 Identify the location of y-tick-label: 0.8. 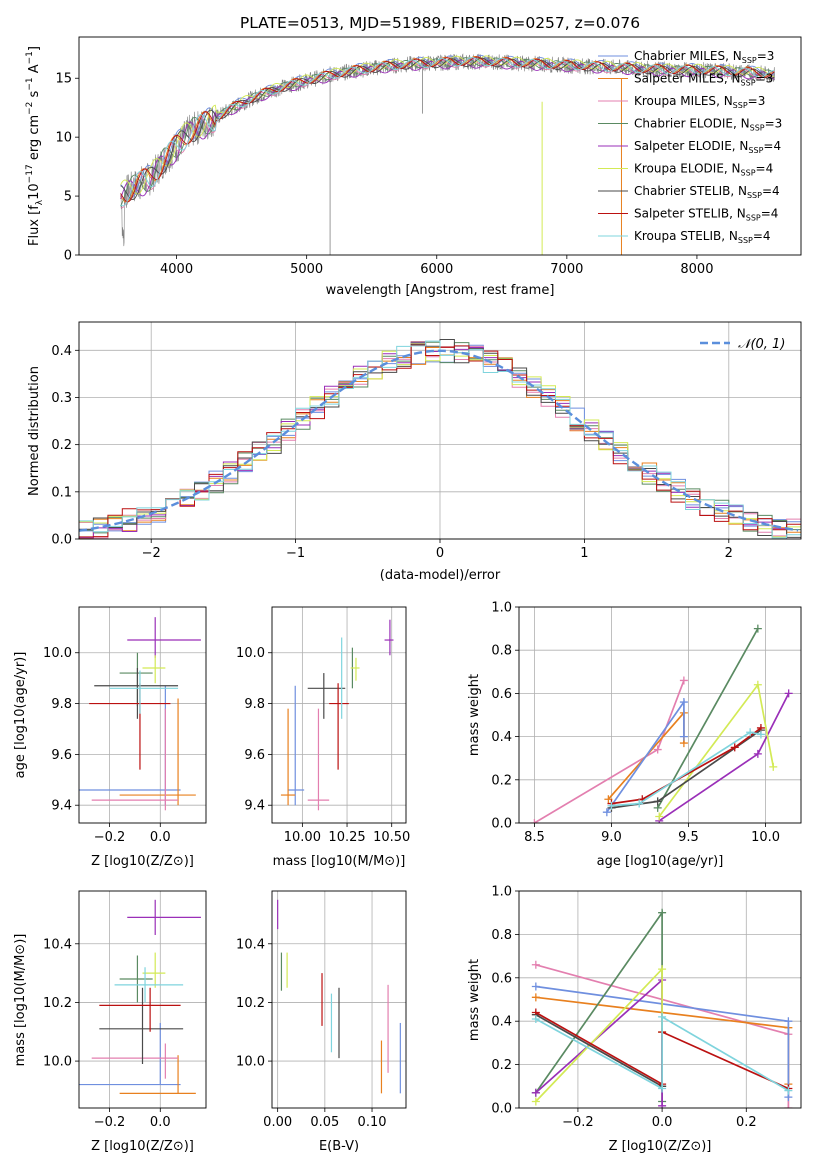
(501, 651).